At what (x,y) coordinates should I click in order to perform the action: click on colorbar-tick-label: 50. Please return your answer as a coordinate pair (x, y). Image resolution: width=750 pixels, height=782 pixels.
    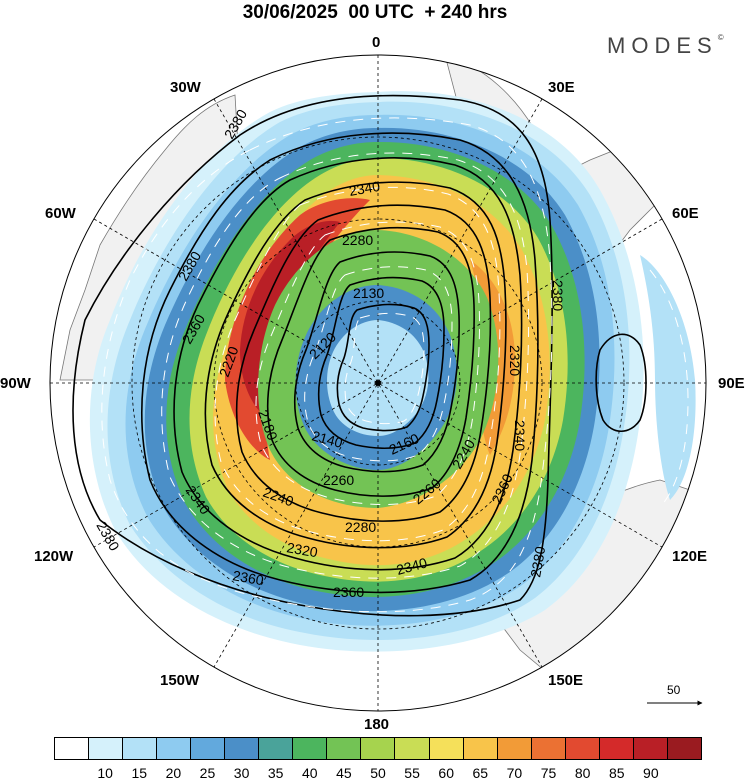
    Looking at the image, I should click on (378, 773).